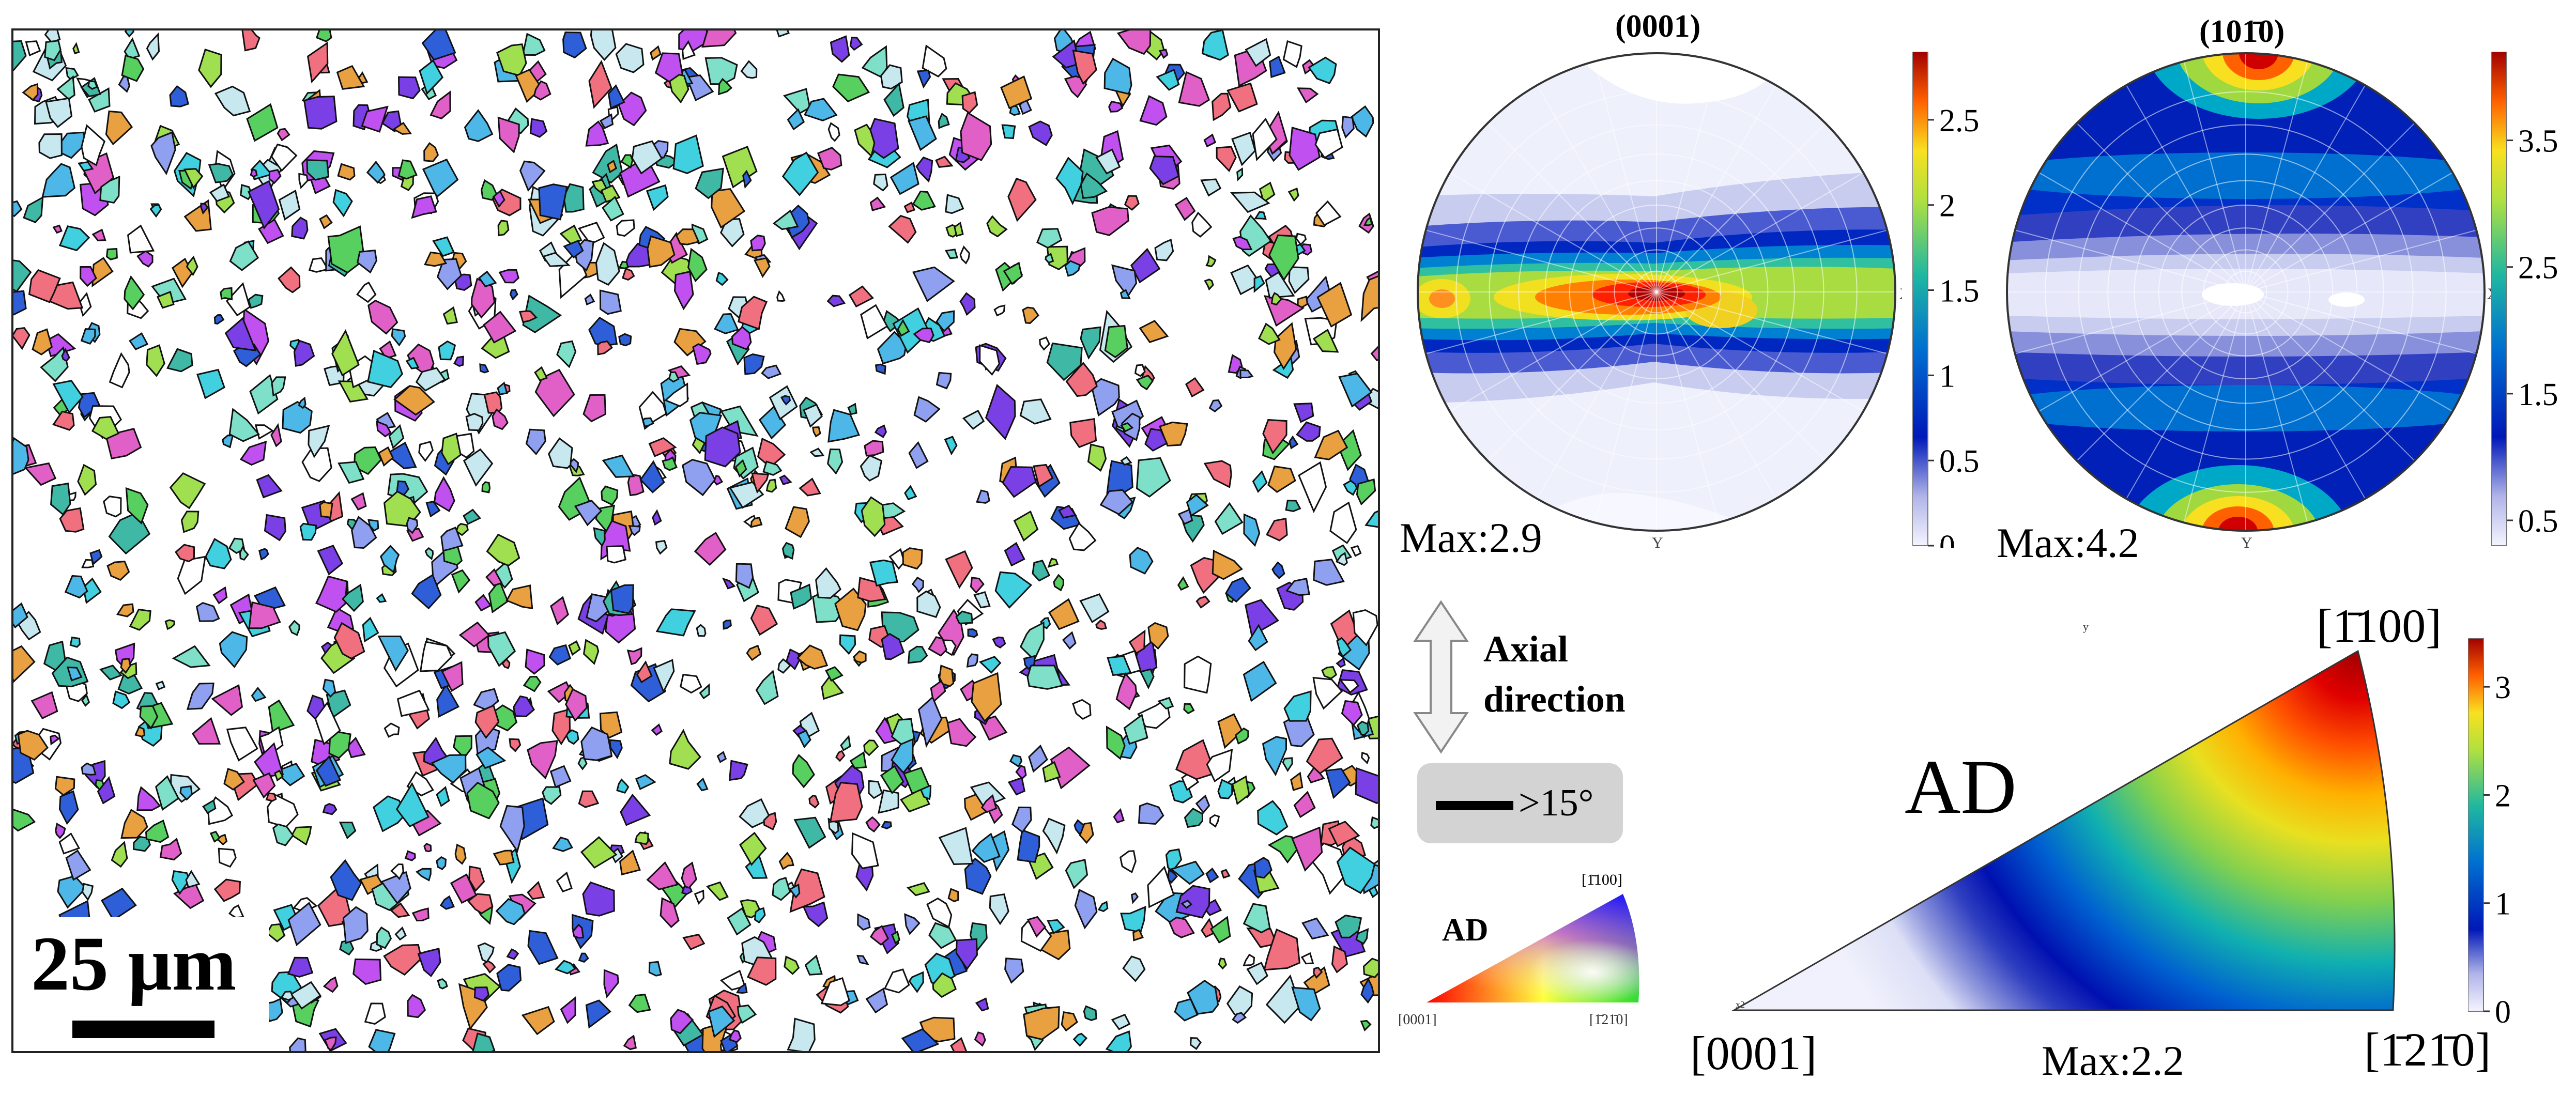 The width and height of the screenshot is (2576, 1096). Describe the element at coordinates (1658, 26) in the screenshot. I see `pole-figure-0001-title: (0001)` at that location.